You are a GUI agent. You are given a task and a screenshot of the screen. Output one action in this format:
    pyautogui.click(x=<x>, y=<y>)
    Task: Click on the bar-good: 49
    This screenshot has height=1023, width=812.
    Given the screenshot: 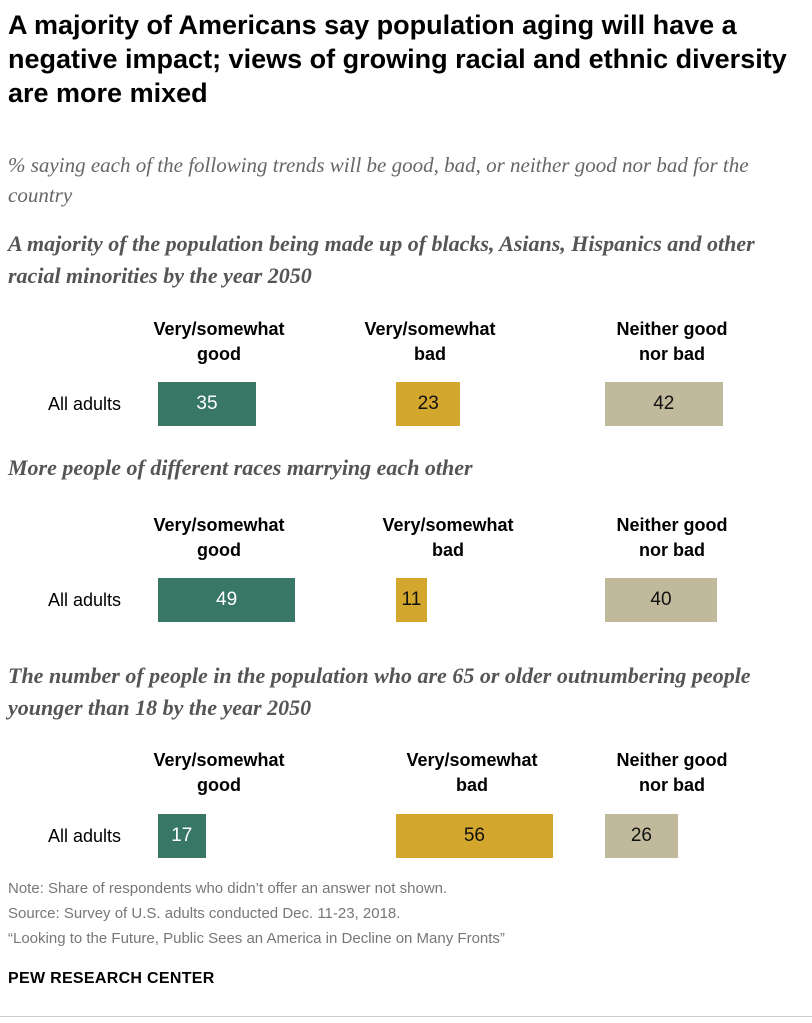 What is the action you would take?
    pyautogui.click(x=227, y=600)
    